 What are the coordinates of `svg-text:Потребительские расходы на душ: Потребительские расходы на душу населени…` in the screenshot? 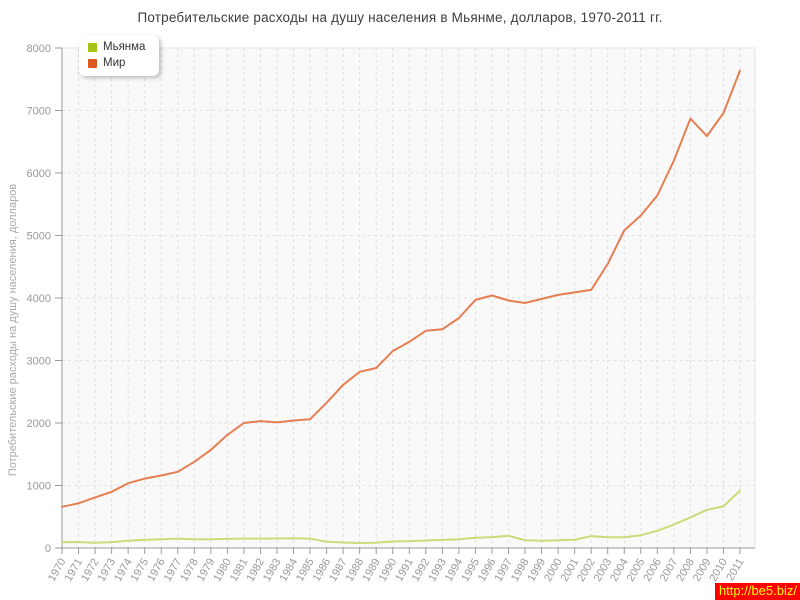 It's located at (13, 330).